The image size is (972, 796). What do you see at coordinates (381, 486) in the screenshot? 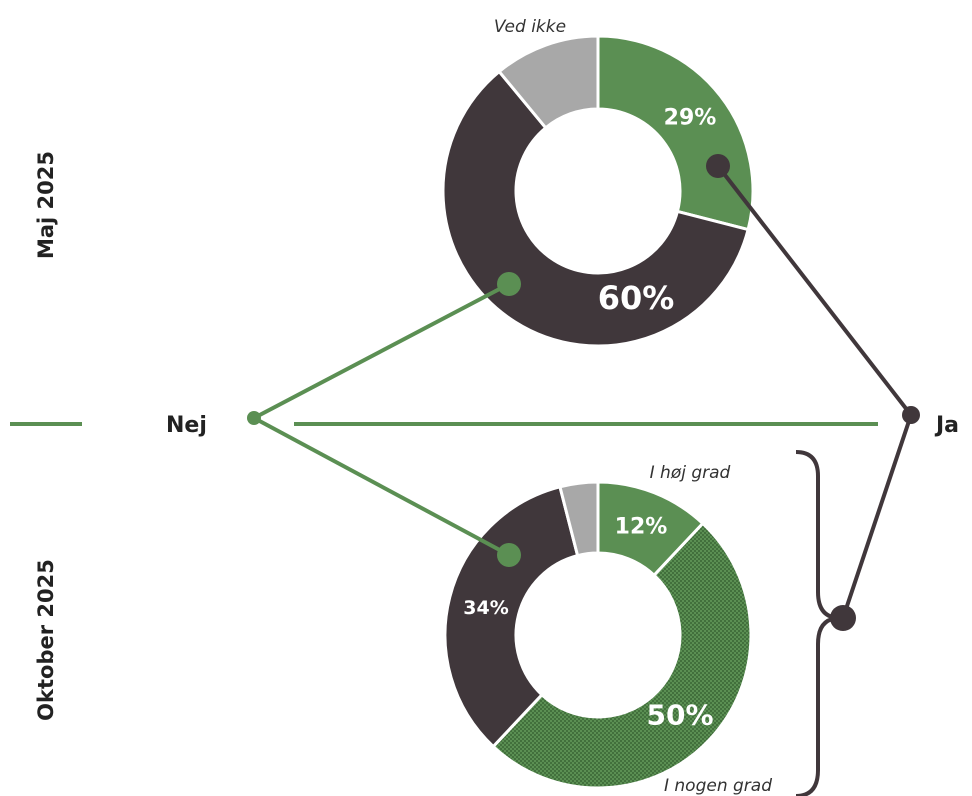
I see `connector-nej-bottom` at bounding box center [381, 486].